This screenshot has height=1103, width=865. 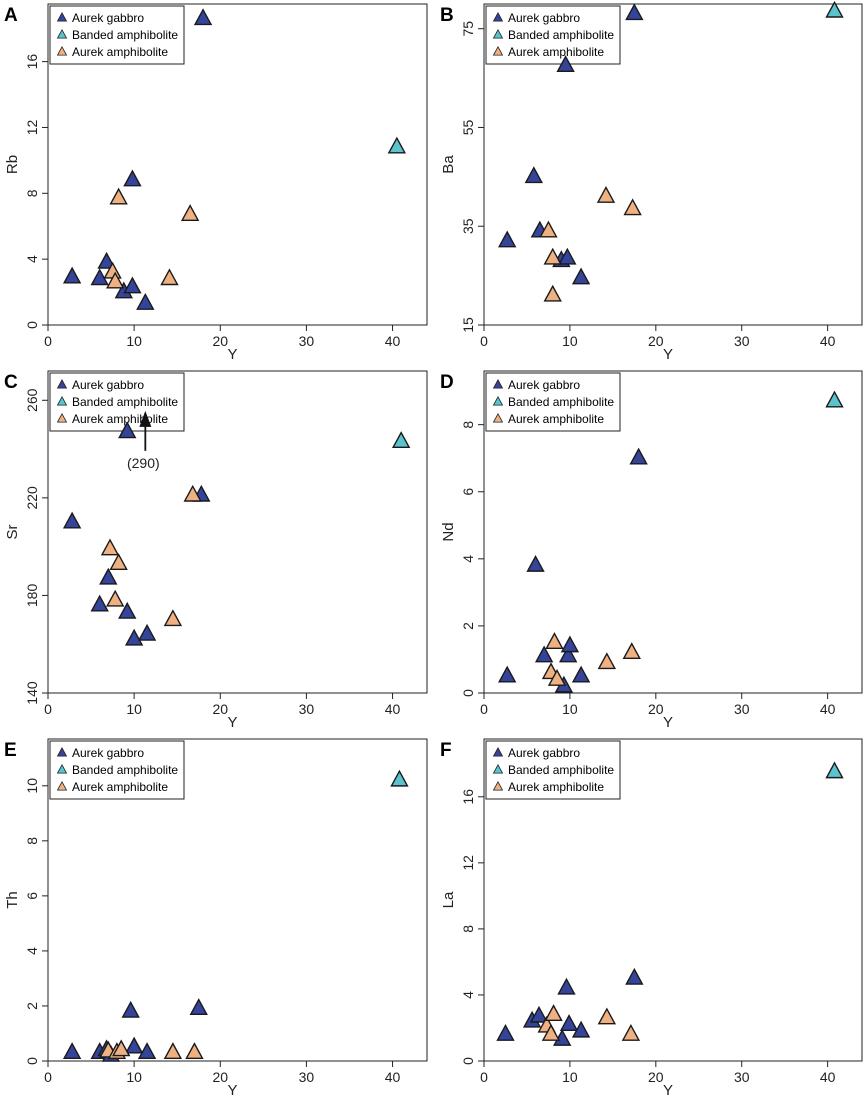 What do you see at coordinates (12, 531) in the screenshot?
I see `y-axis-label: Sr` at bounding box center [12, 531].